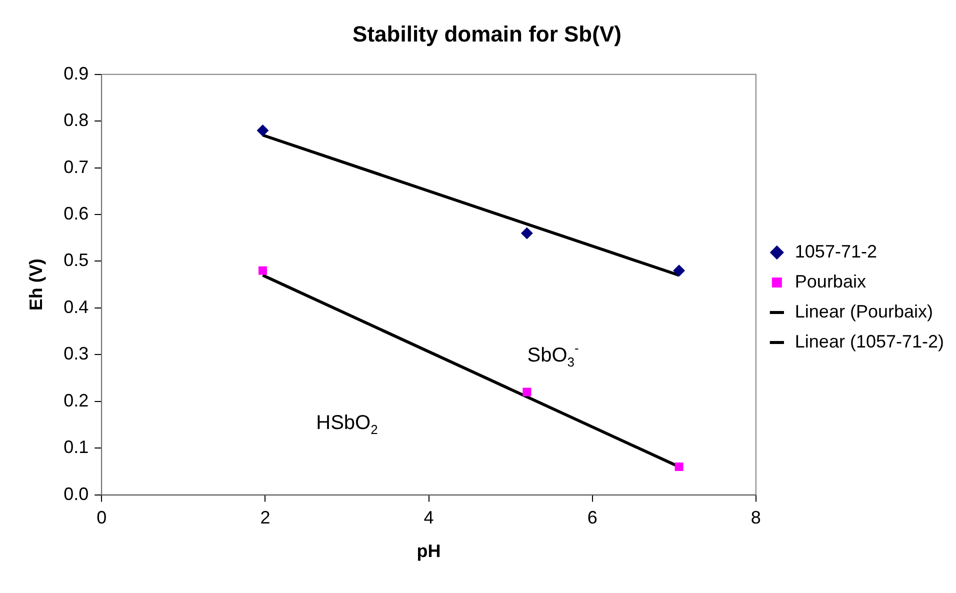 This screenshot has height=593, width=956. Describe the element at coordinates (76, 306) in the screenshot. I see `y-tick-label: 0.4` at that location.